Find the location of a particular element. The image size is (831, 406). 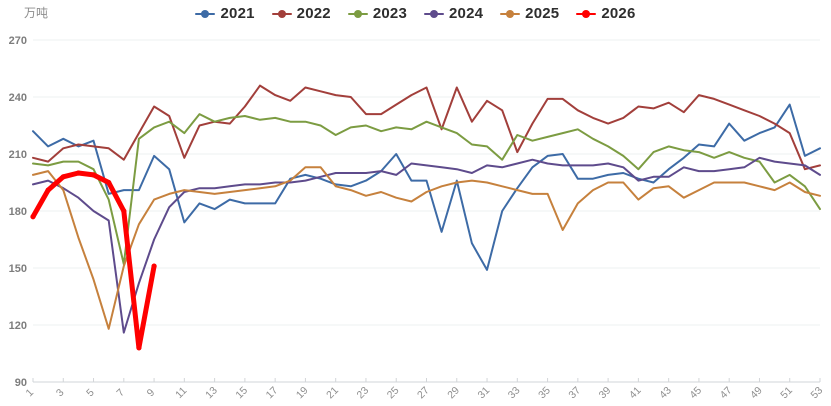

x-tick-label: 29 is located at coordinates (453, 392).